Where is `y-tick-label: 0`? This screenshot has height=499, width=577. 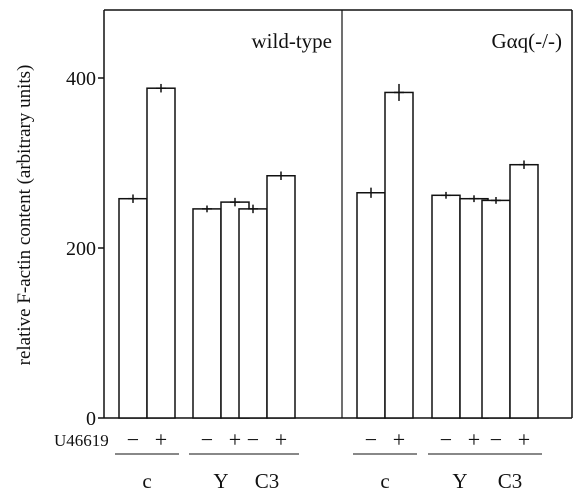 y-tick-label: 0 is located at coordinates (91, 419).